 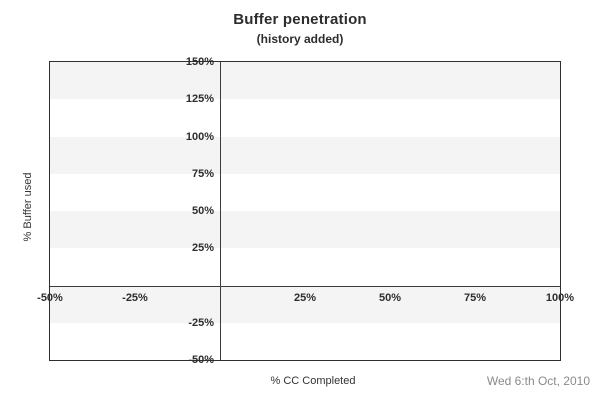 What do you see at coordinates (202, 211) in the screenshot?
I see `y-tick-label: 50%` at bounding box center [202, 211].